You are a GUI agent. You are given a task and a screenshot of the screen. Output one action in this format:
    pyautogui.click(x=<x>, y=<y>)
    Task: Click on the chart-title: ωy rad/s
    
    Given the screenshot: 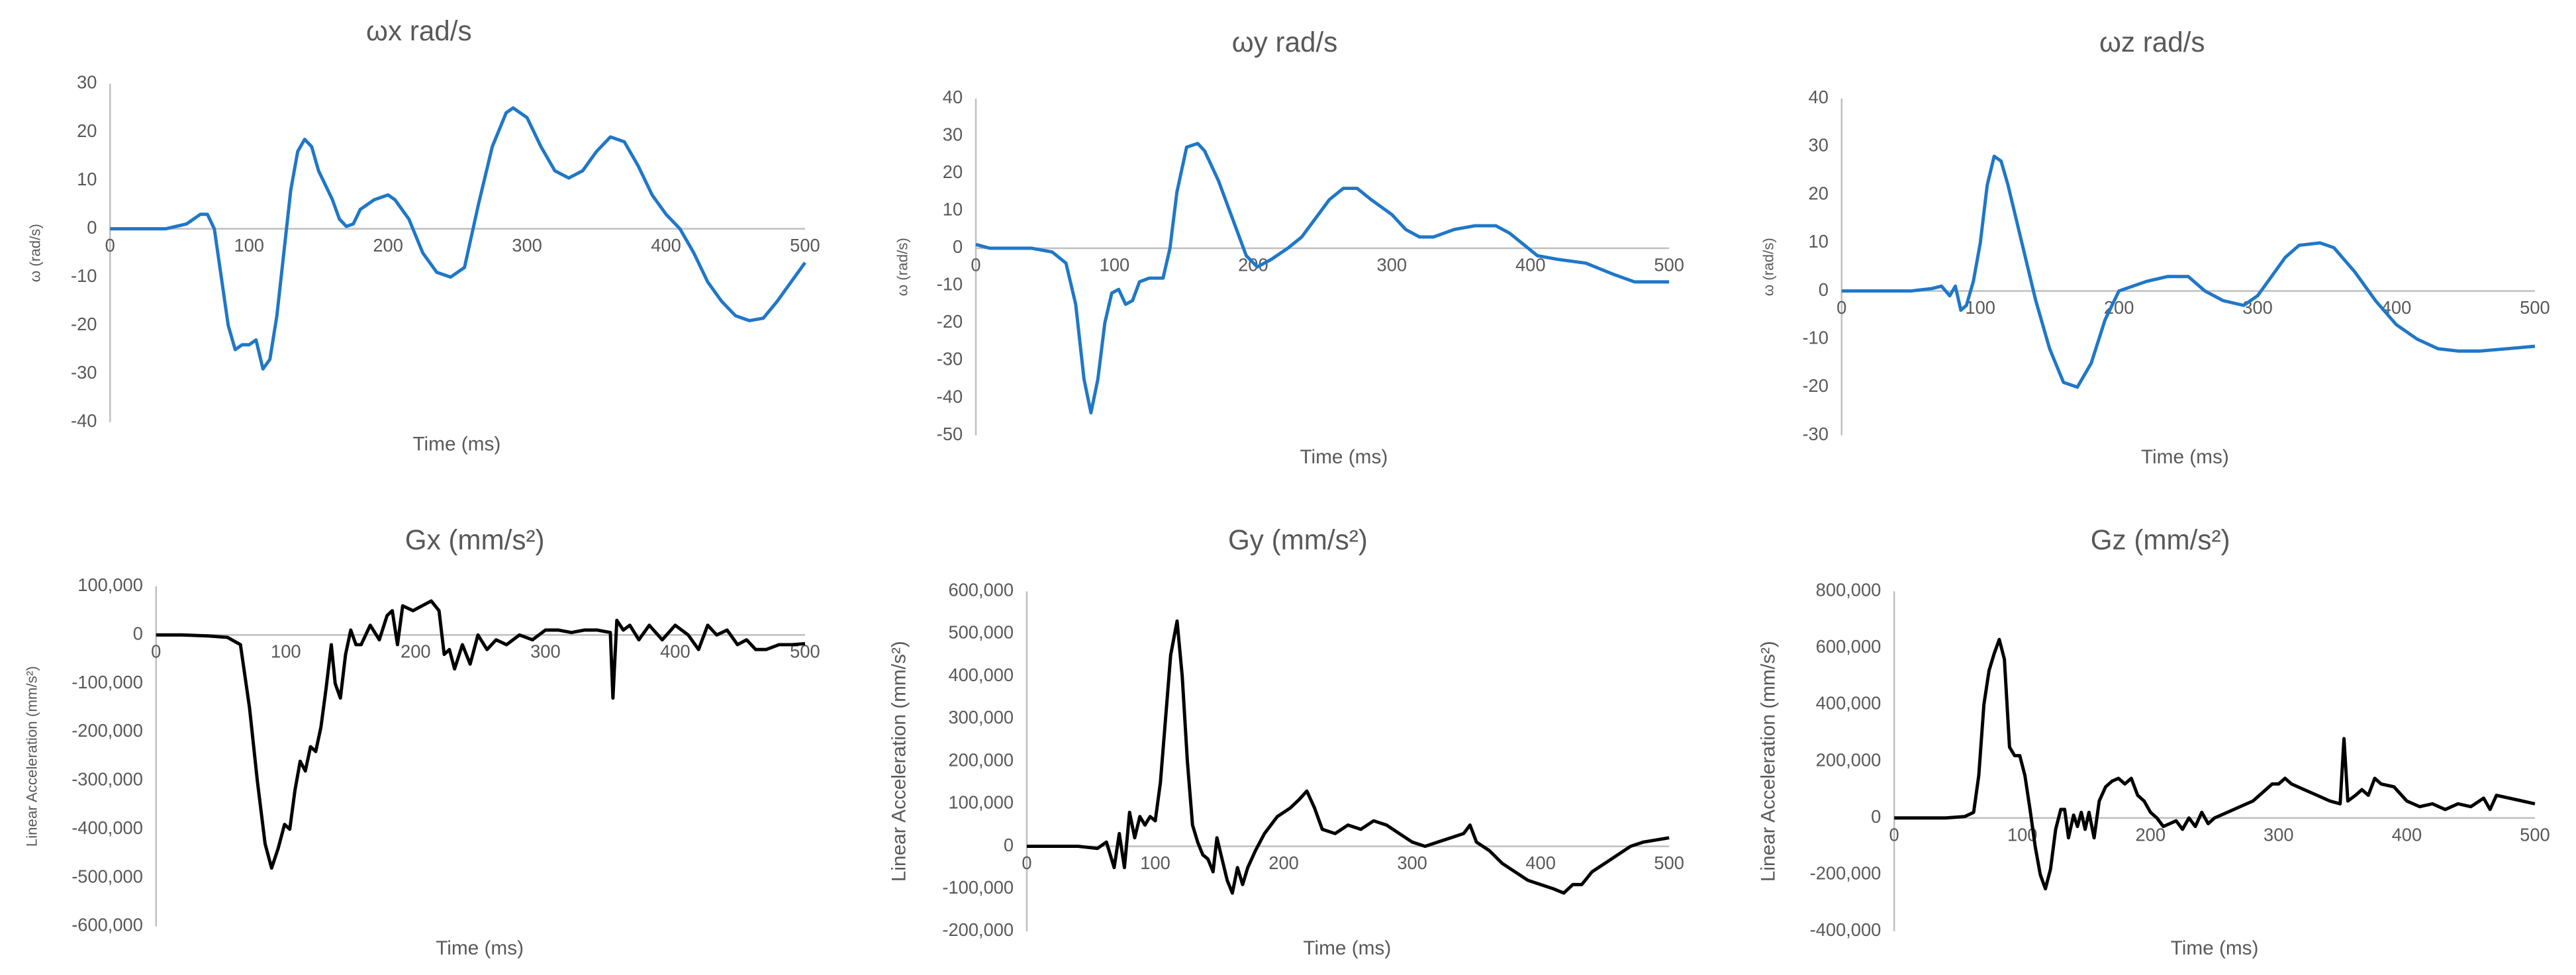 What is the action you would take?
    pyautogui.click(x=1284, y=42)
    